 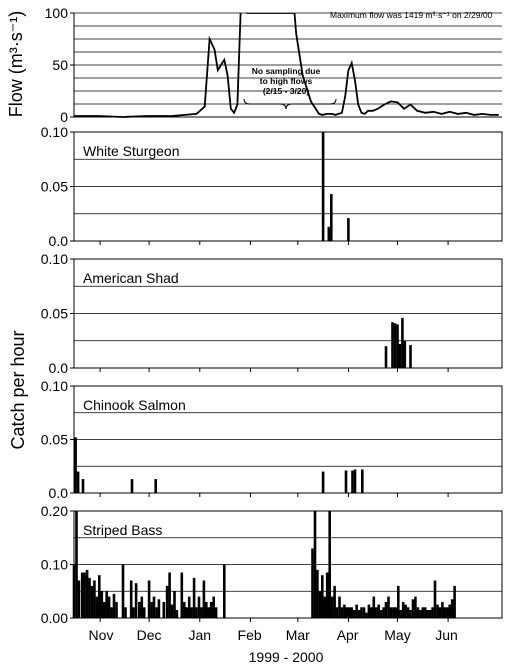 What do you see at coordinates (250, 635) in the screenshot?
I see `month-label: Feb` at bounding box center [250, 635].